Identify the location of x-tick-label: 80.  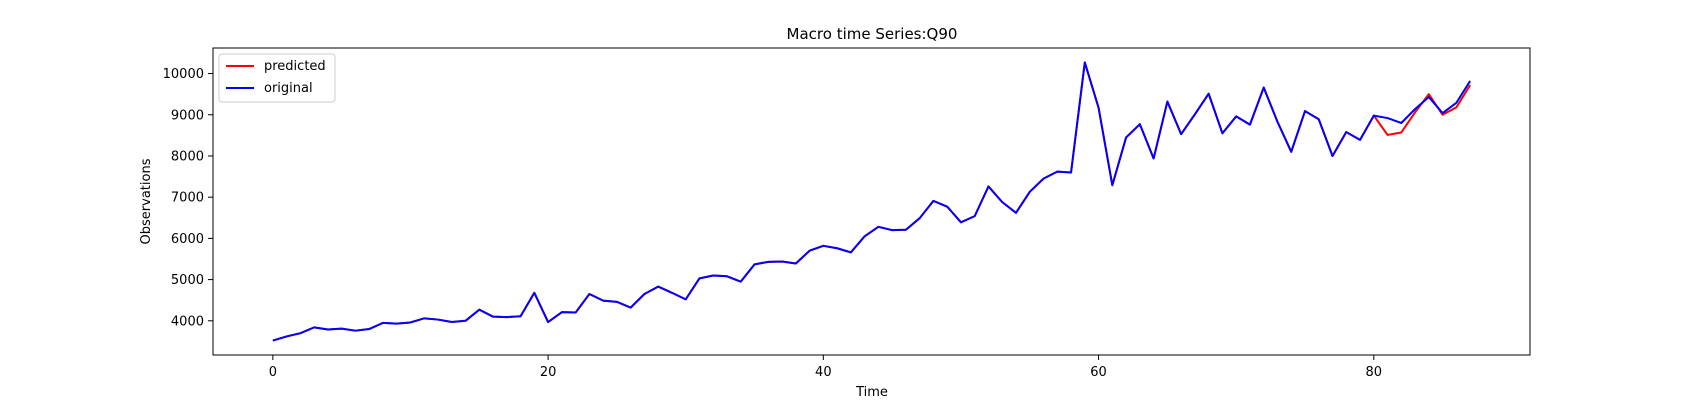
(1374, 372).